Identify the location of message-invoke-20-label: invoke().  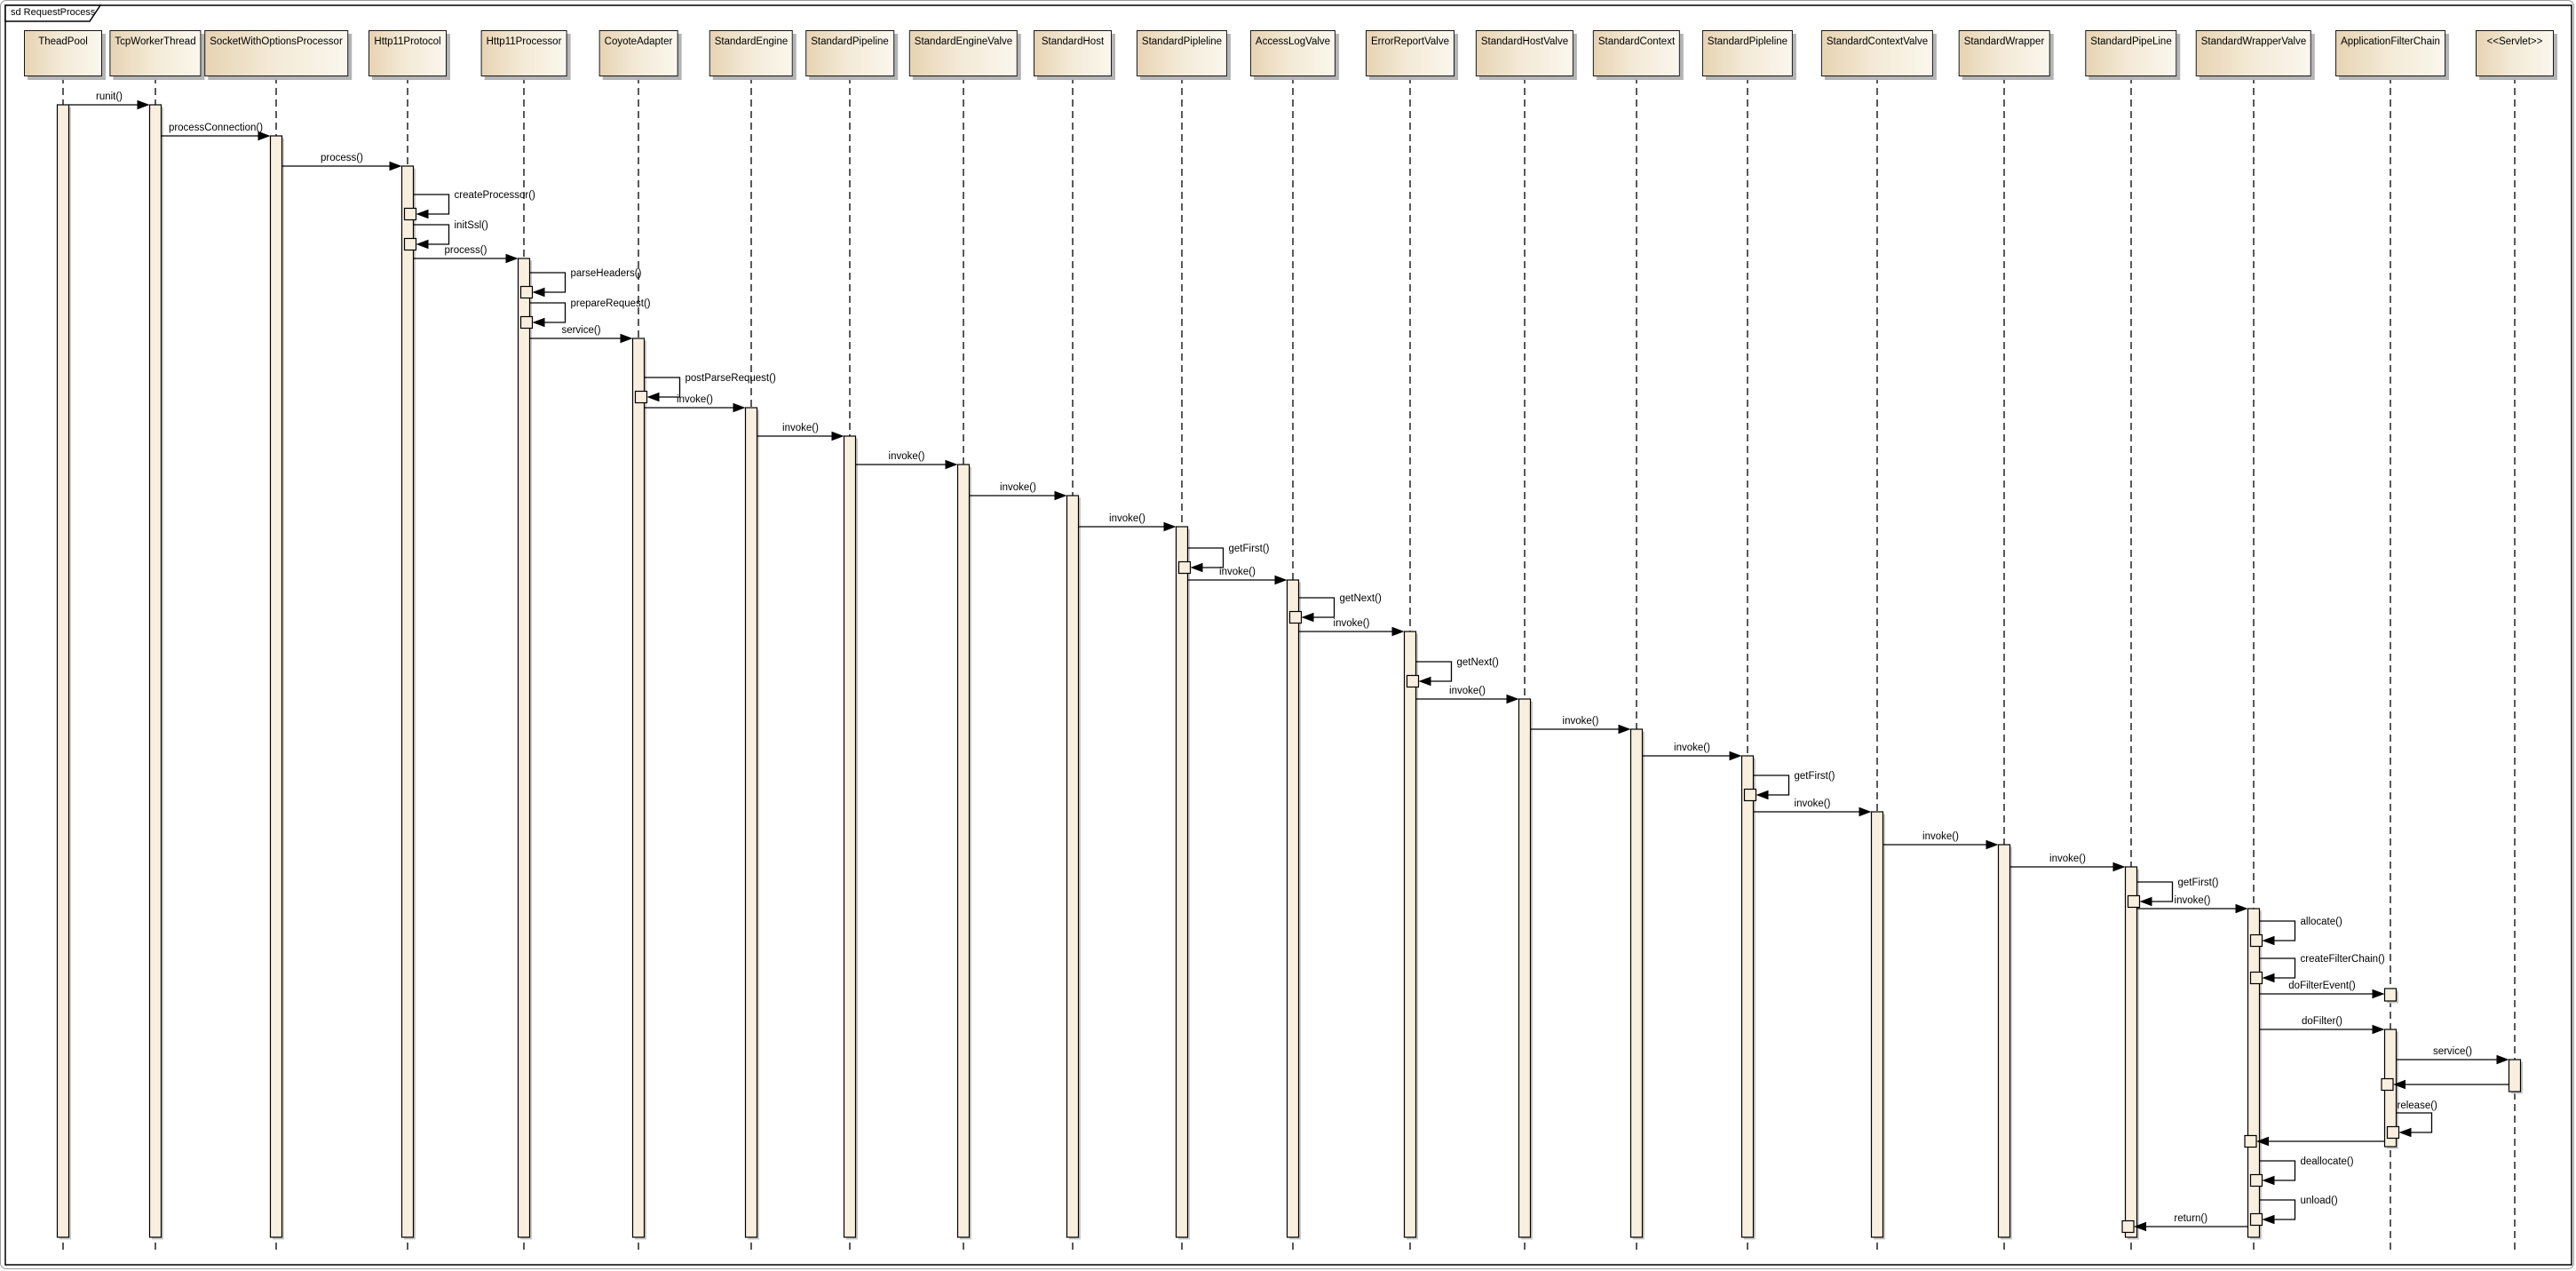
(1468, 691).